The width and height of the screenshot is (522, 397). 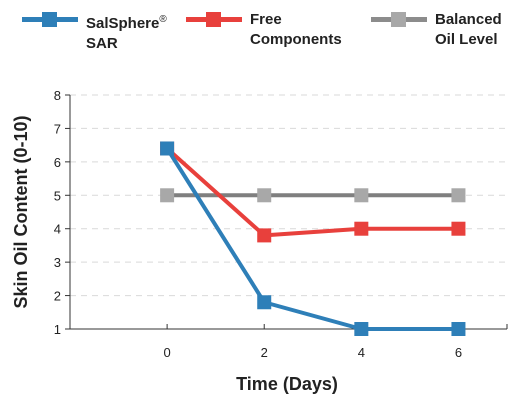 What do you see at coordinates (458, 352) in the screenshot?
I see `x-tick-label-6: 6` at bounding box center [458, 352].